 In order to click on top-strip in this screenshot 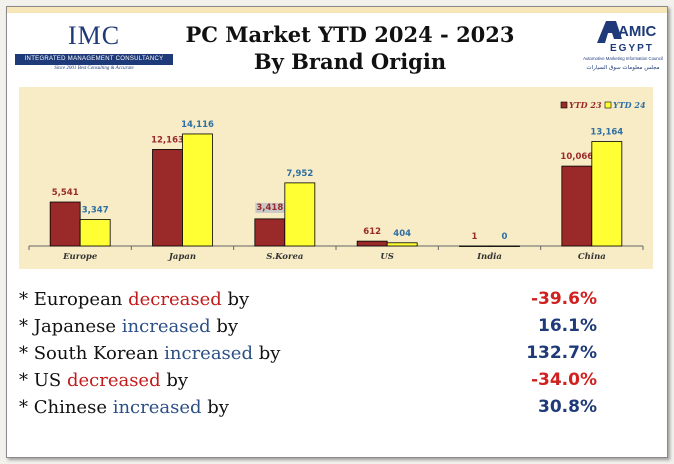, I will do `click(337, 10)`.